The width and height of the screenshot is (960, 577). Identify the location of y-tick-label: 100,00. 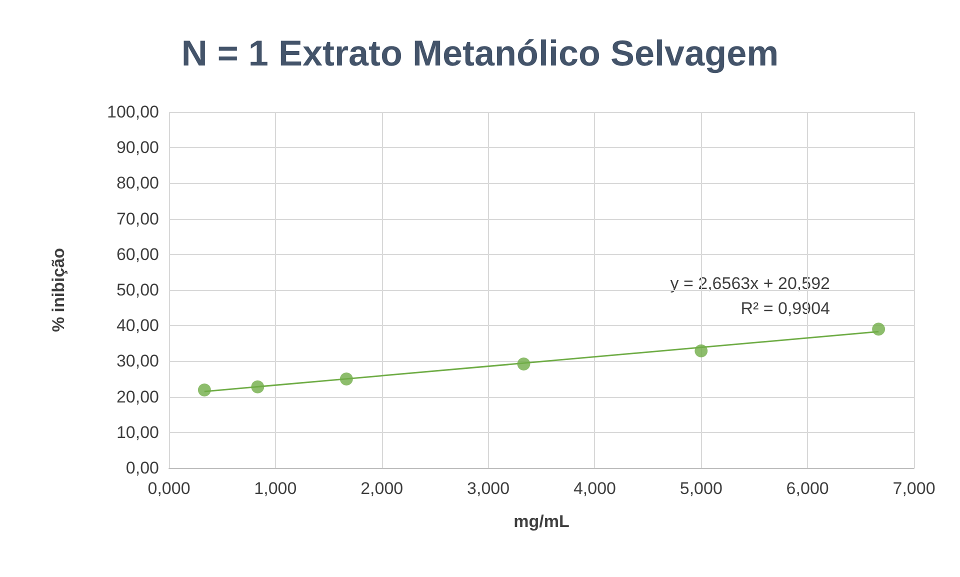
(133, 112).